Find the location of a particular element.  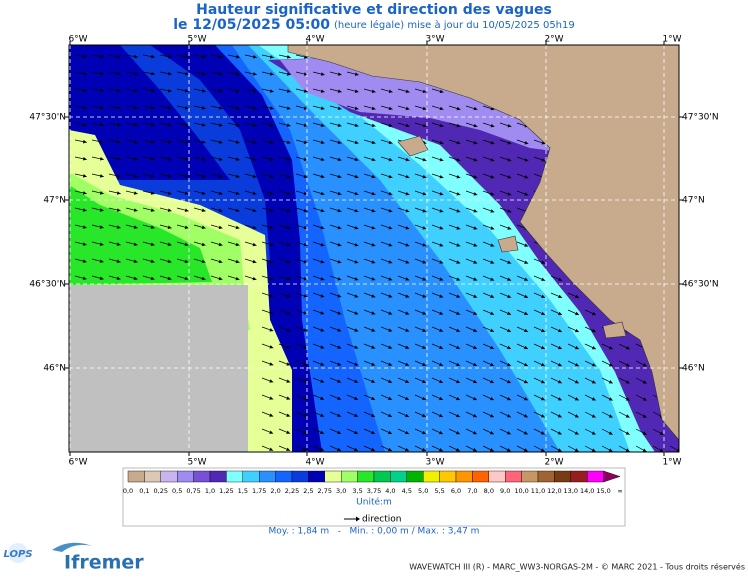

island is located at coordinates (413, 146).